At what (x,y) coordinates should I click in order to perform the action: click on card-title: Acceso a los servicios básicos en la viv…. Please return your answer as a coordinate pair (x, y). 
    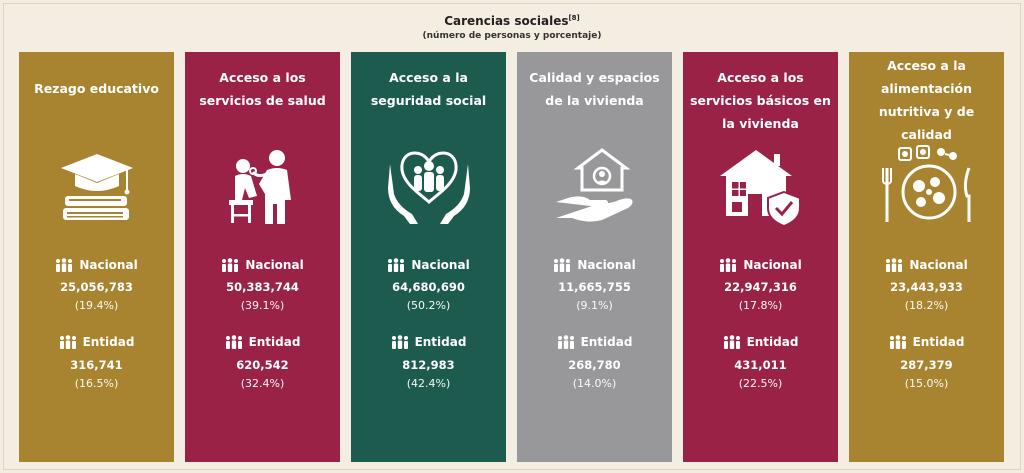
    Looking at the image, I should click on (760, 100).